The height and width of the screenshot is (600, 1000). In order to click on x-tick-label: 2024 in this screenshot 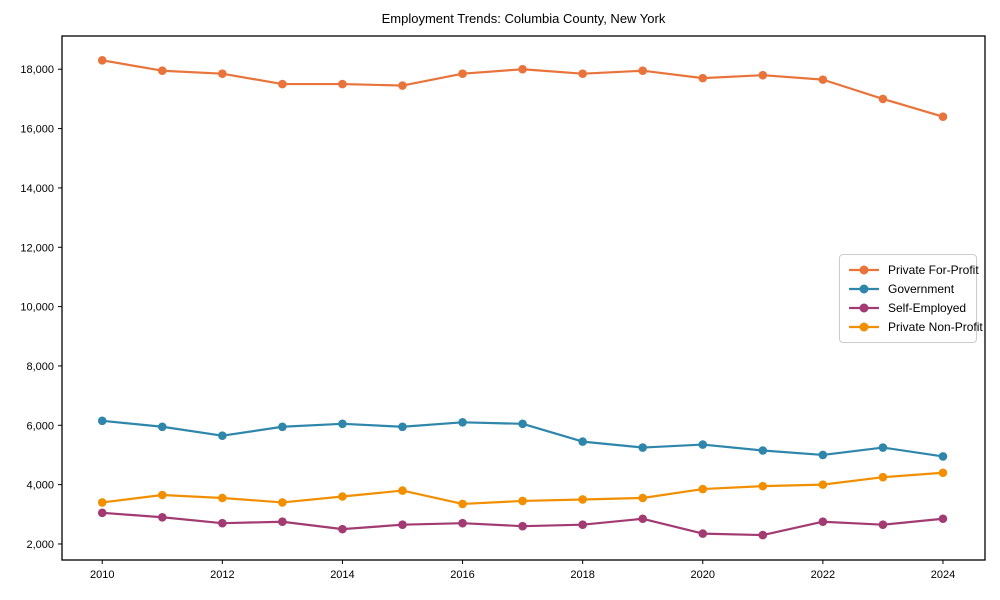, I will do `click(943, 575)`.